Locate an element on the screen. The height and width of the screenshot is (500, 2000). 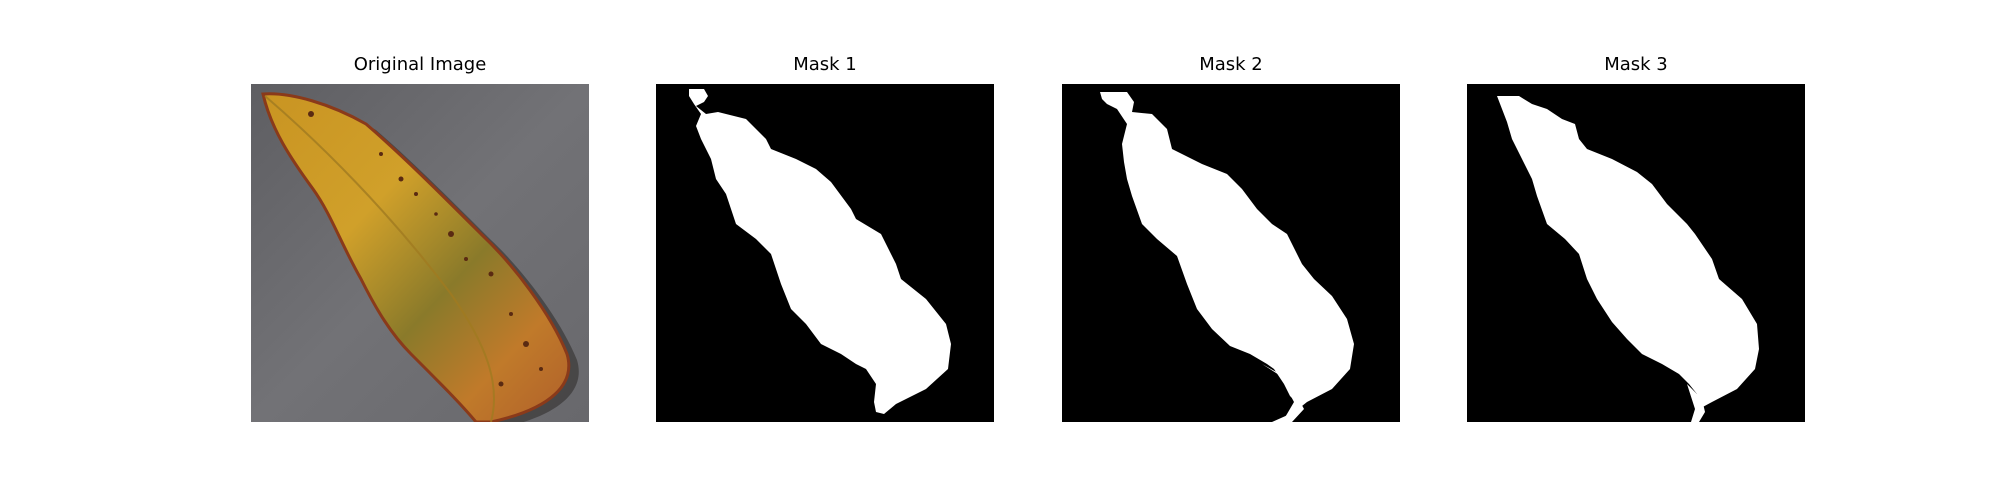
panel-mask-3: Mask 3 is located at coordinates (1636, 238).